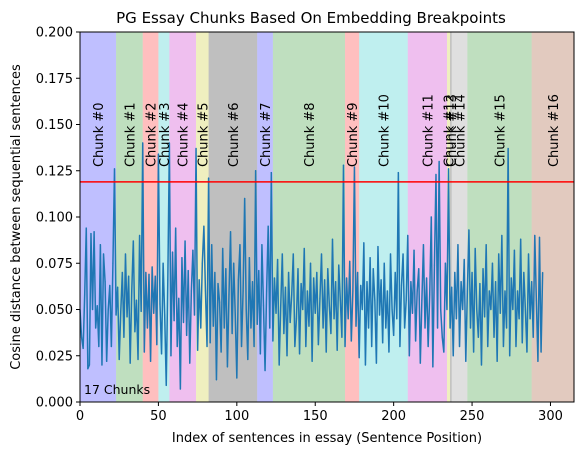 This screenshot has width=584, height=455. What do you see at coordinates (80, 416) in the screenshot?
I see `x-tick-label-0: 0` at bounding box center [80, 416].